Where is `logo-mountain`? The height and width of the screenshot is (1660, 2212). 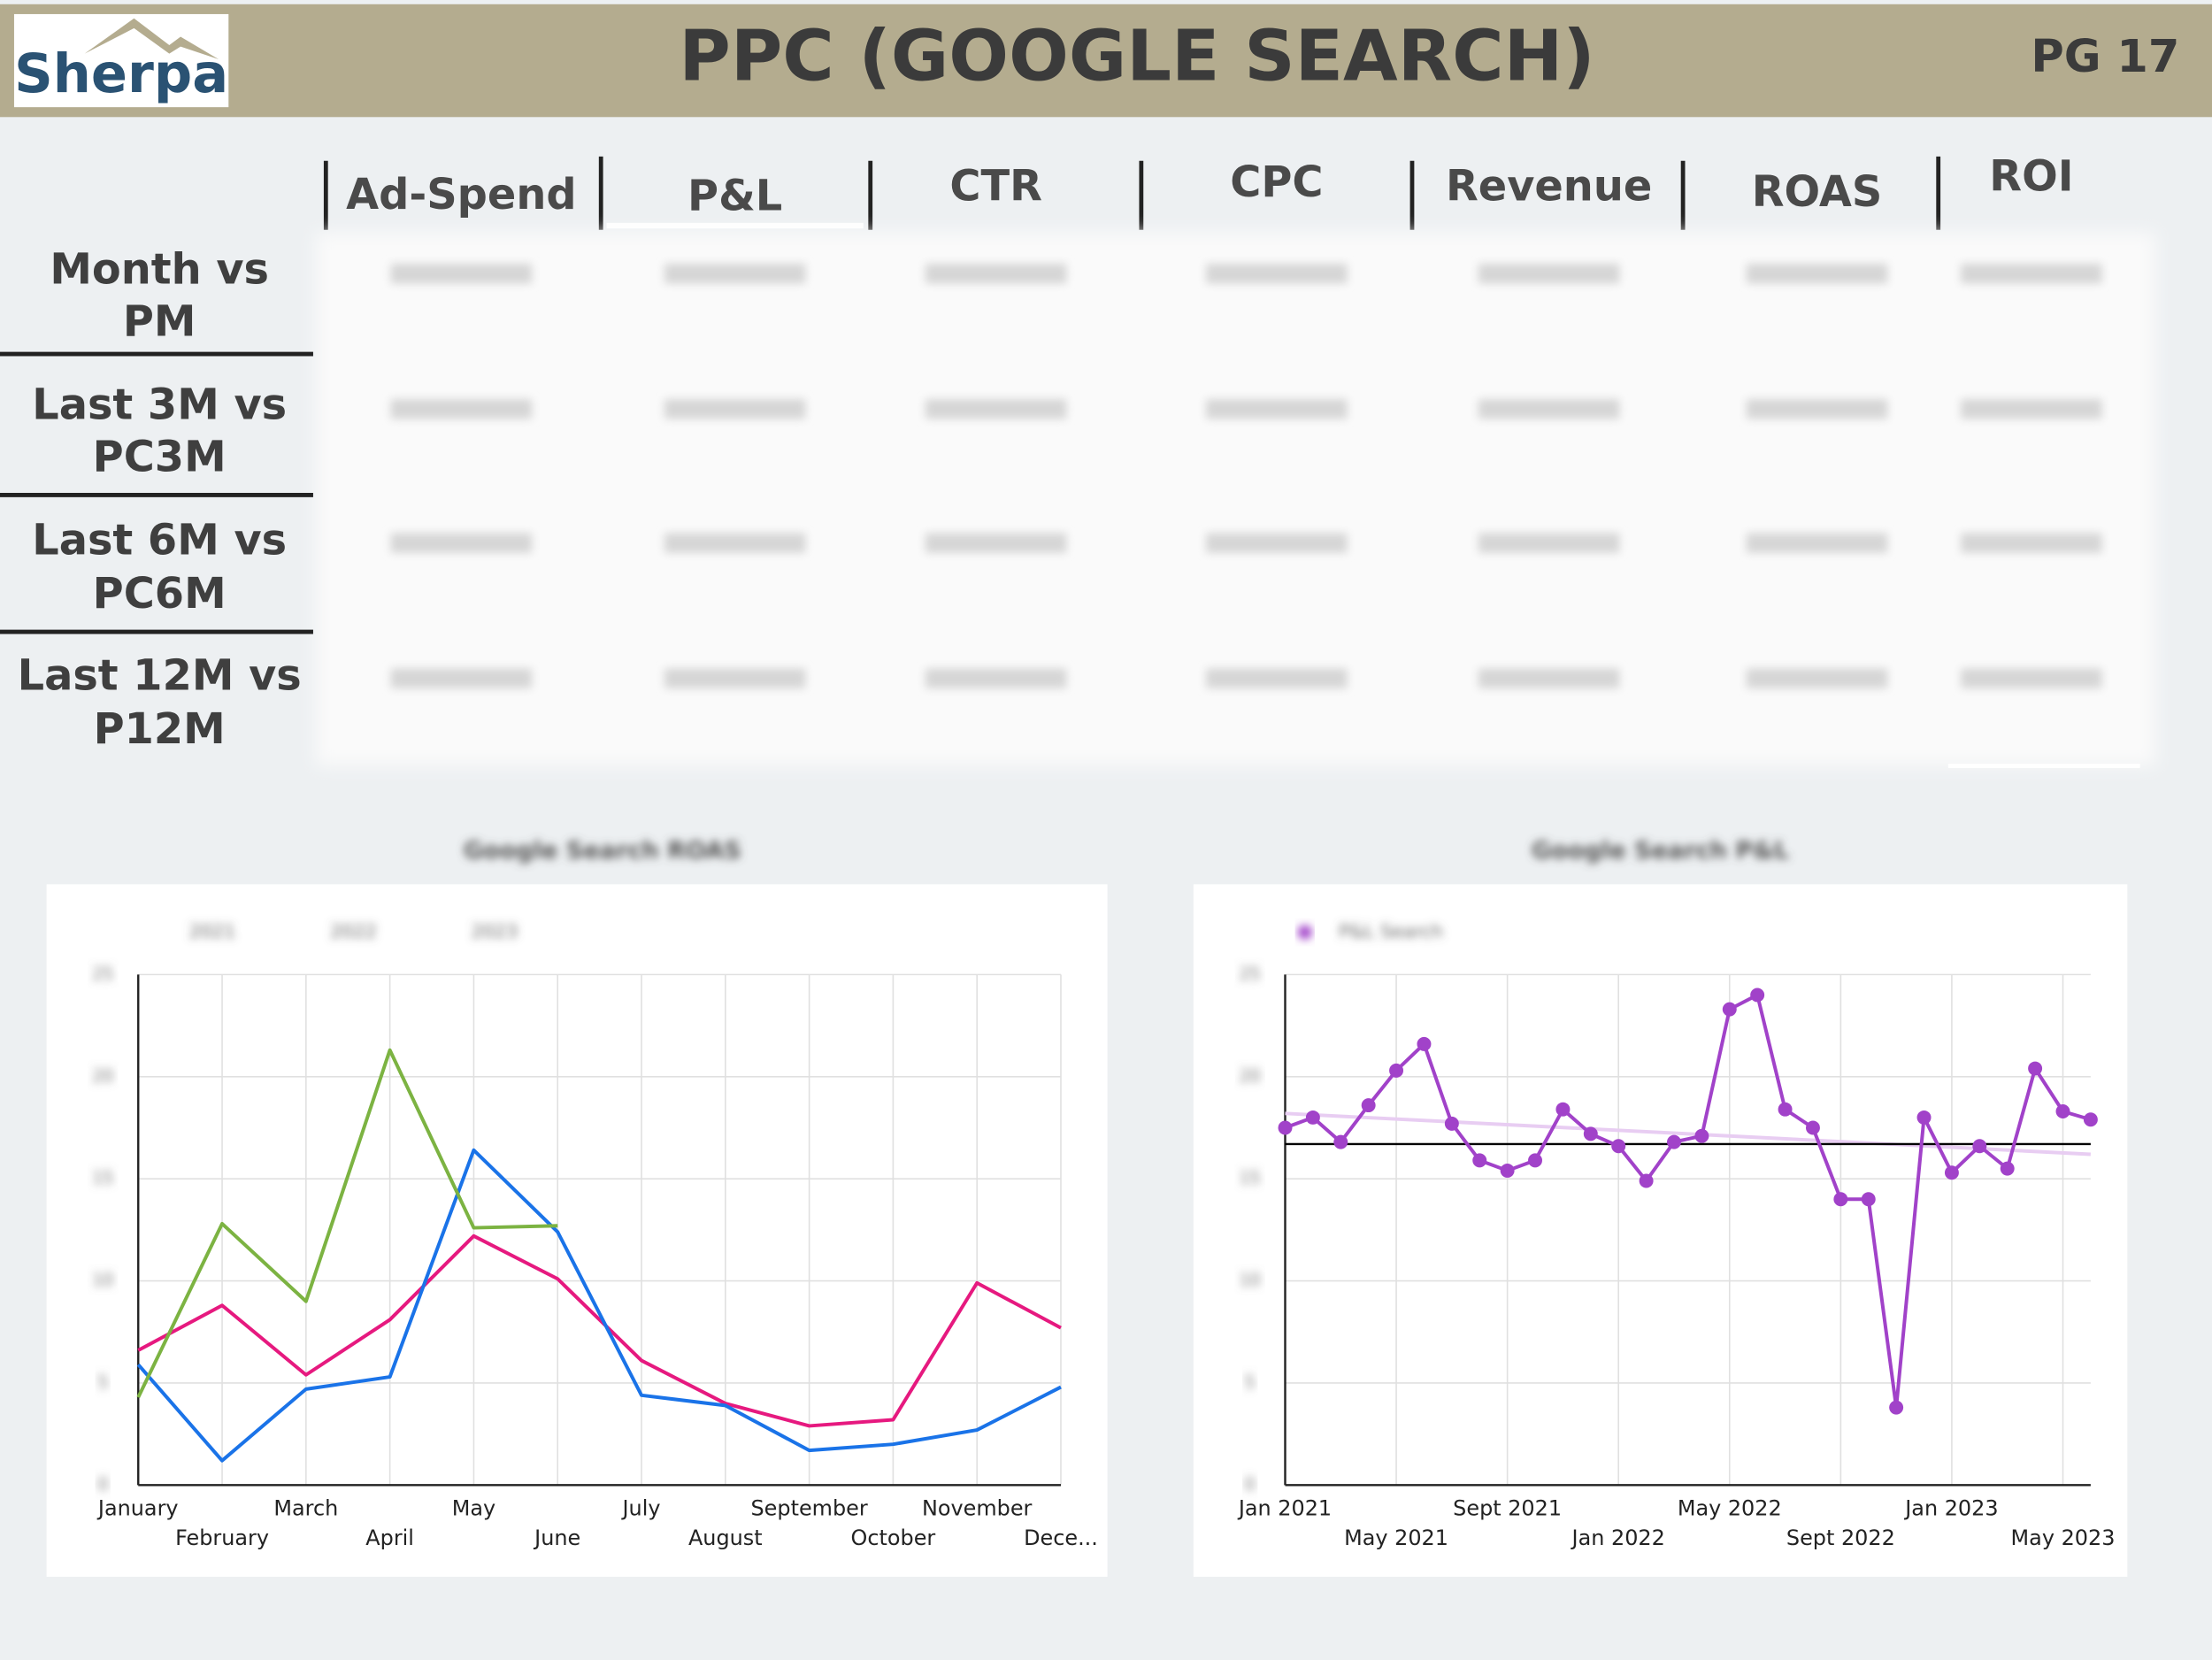 logo-mountain is located at coordinates (152, 38).